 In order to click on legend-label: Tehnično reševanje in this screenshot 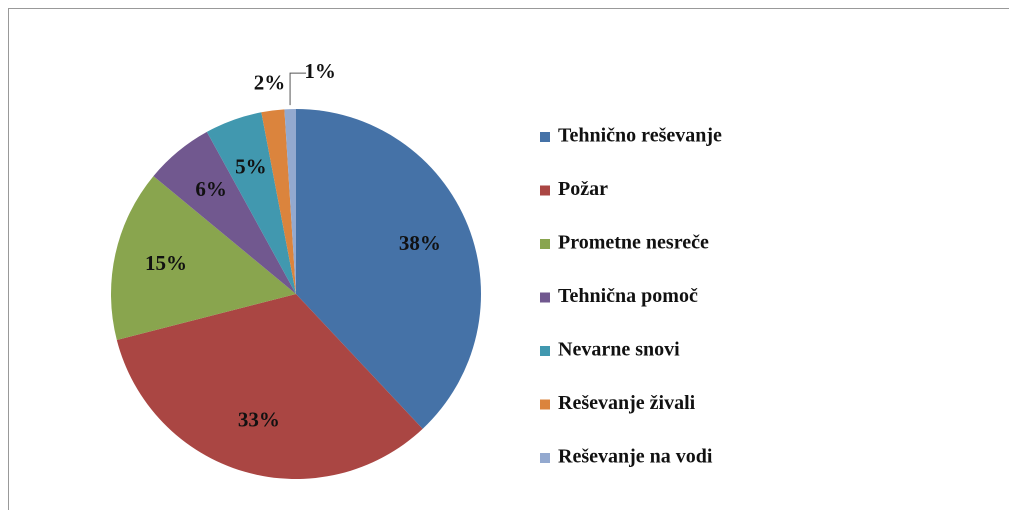, I will do `click(640, 136)`.